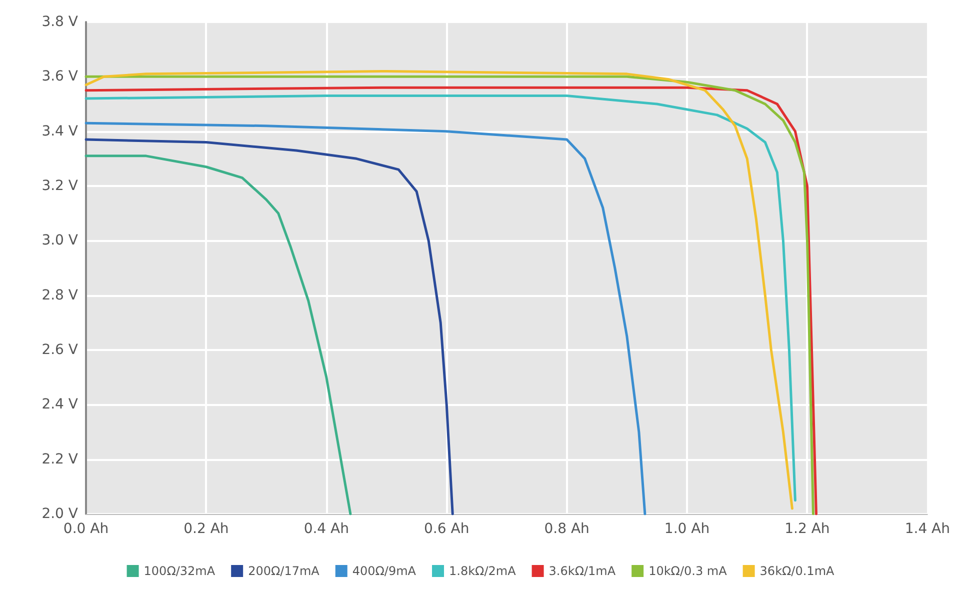  I want to click on y-tick-label: 3.2 V, so click(60, 186).